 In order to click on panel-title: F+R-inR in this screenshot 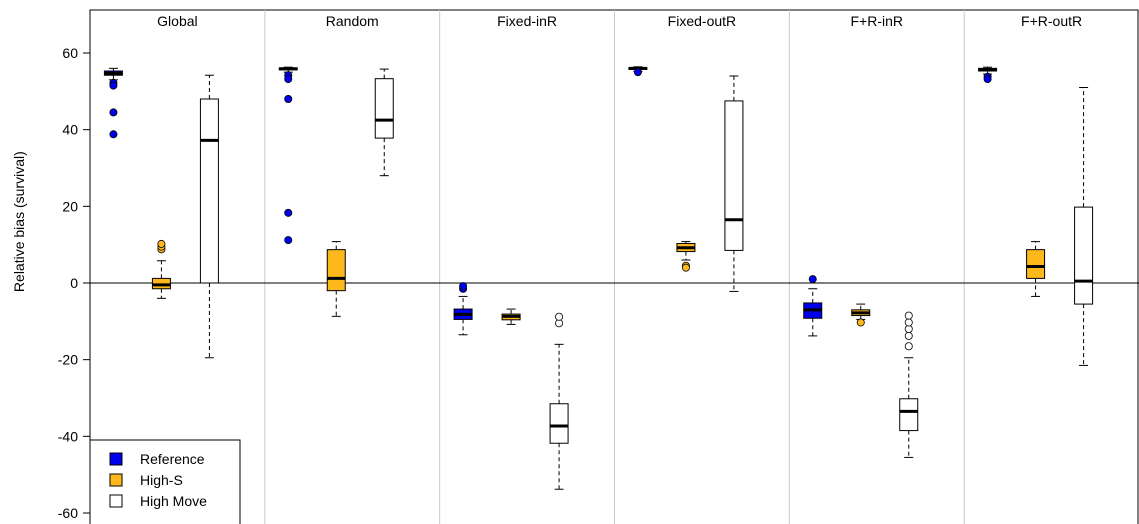, I will do `click(876, 21)`.